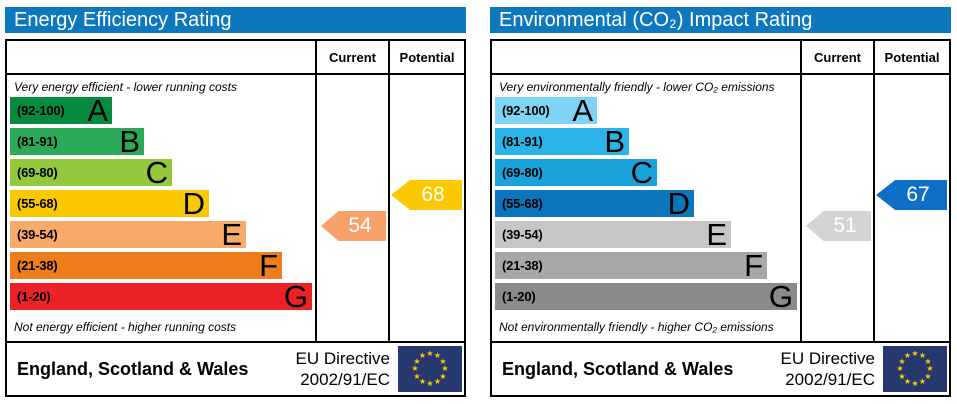 The image size is (957, 404). I want to click on current-rating-arrow: 54, so click(353, 226).